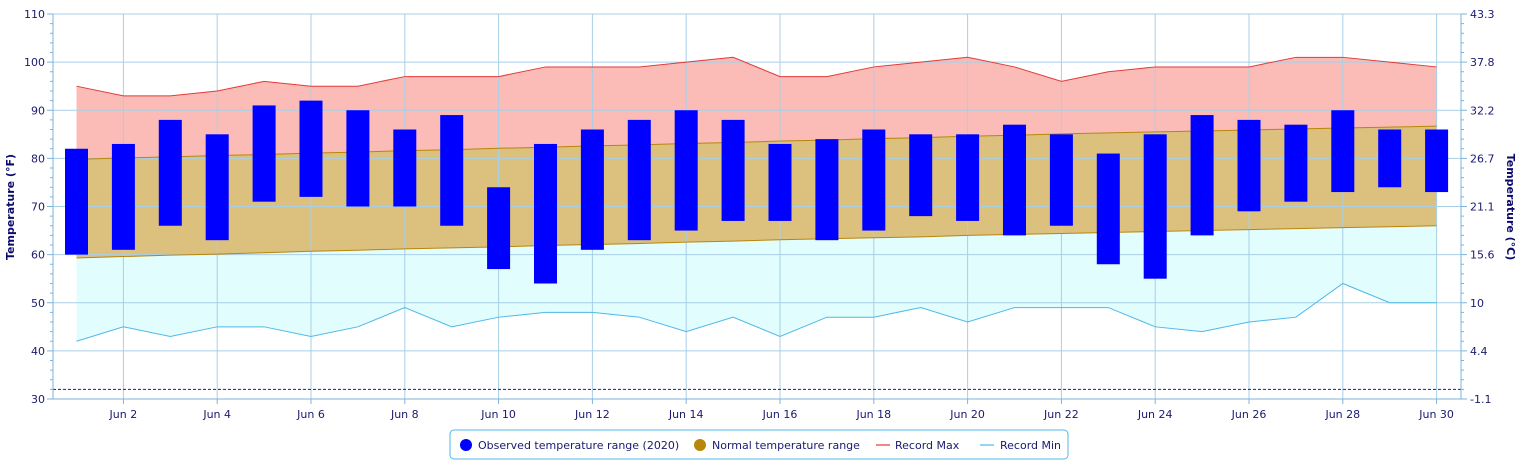 The width and height of the screenshot is (1523, 463). What do you see at coordinates (1477, 303) in the screenshot?
I see `y-right-tick-label: 10` at bounding box center [1477, 303].